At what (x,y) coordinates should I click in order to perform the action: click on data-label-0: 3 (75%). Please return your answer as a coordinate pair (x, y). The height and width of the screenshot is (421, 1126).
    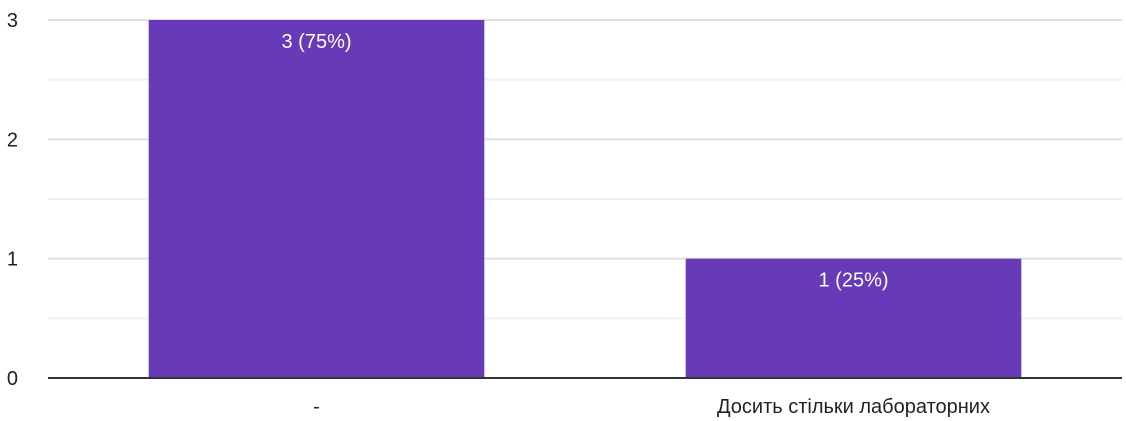
    Looking at the image, I should click on (316, 42).